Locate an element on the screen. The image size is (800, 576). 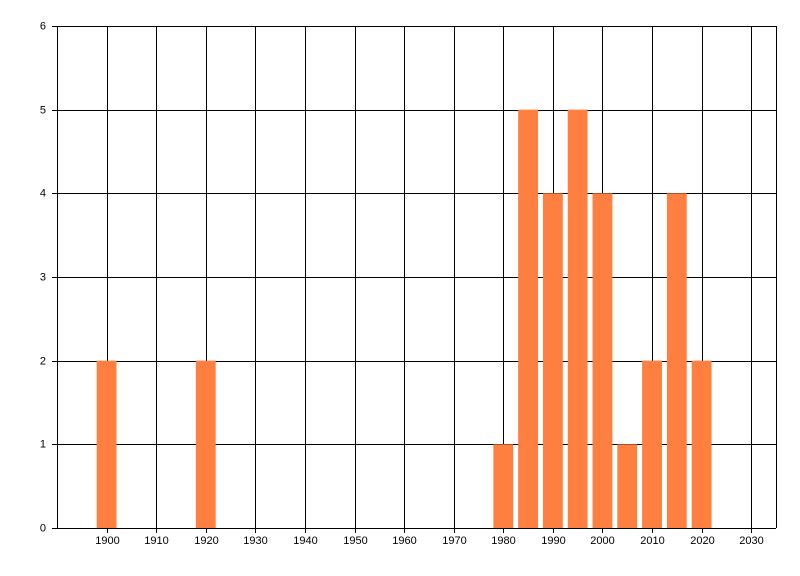
x-tick-label: 2030 is located at coordinates (751, 541).